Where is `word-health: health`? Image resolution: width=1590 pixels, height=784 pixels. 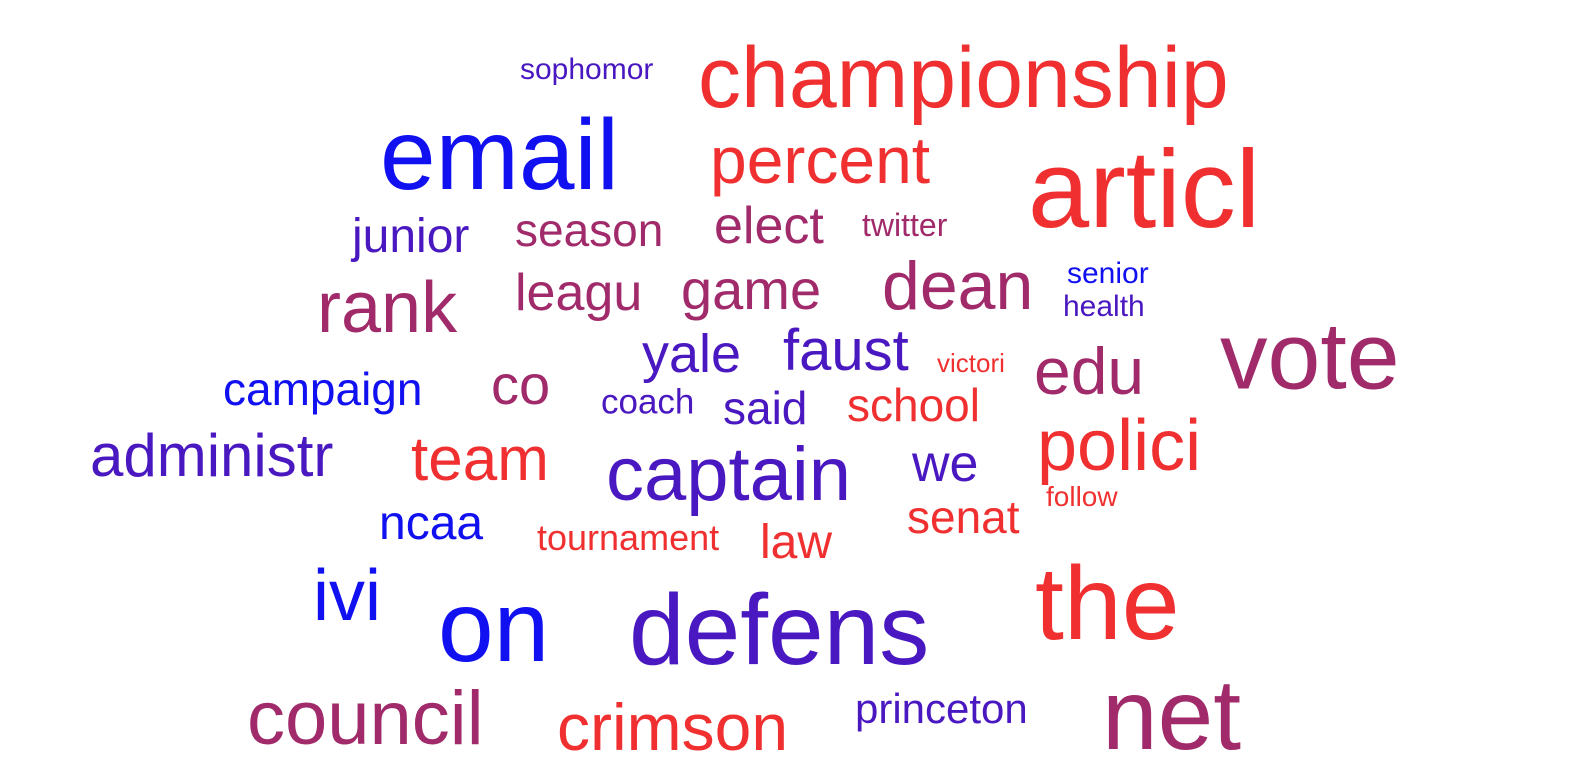
word-health: health is located at coordinates (1104, 306).